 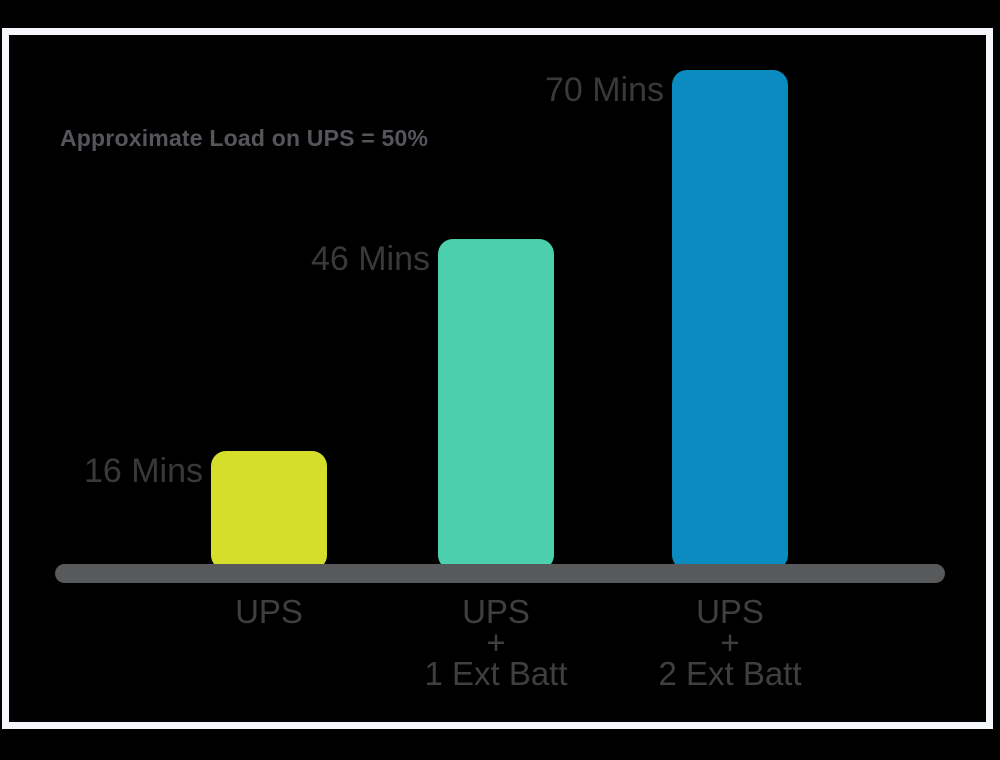 What do you see at coordinates (143, 471) in the screenshot?
I see `bar-value-label-ups: 16 Mins` at bounding box center [143, 471].